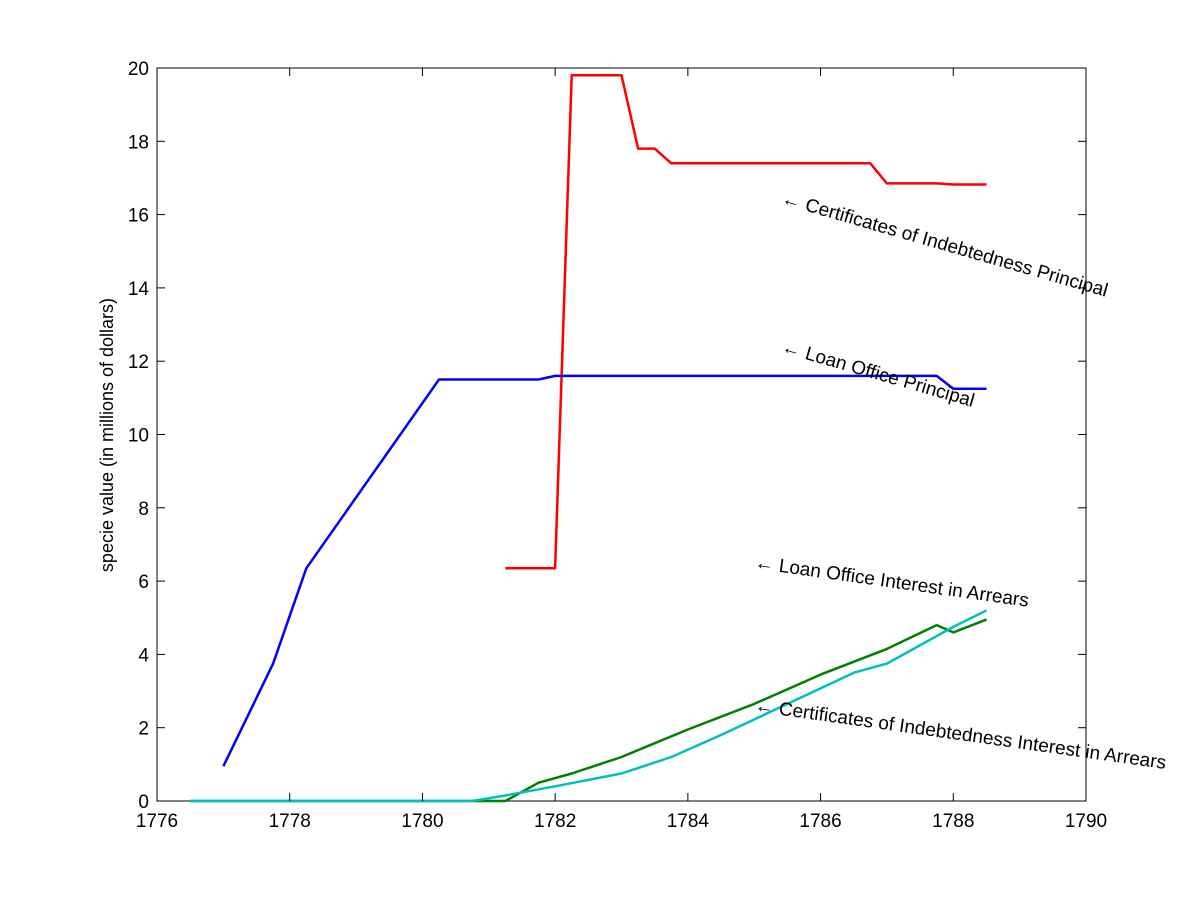 This screenshot has width=1200, height=900. What do you see at coordinates (143, 582) in the screenshot?
I see `y-tick-label: 6` at bounding box center [143, 582].